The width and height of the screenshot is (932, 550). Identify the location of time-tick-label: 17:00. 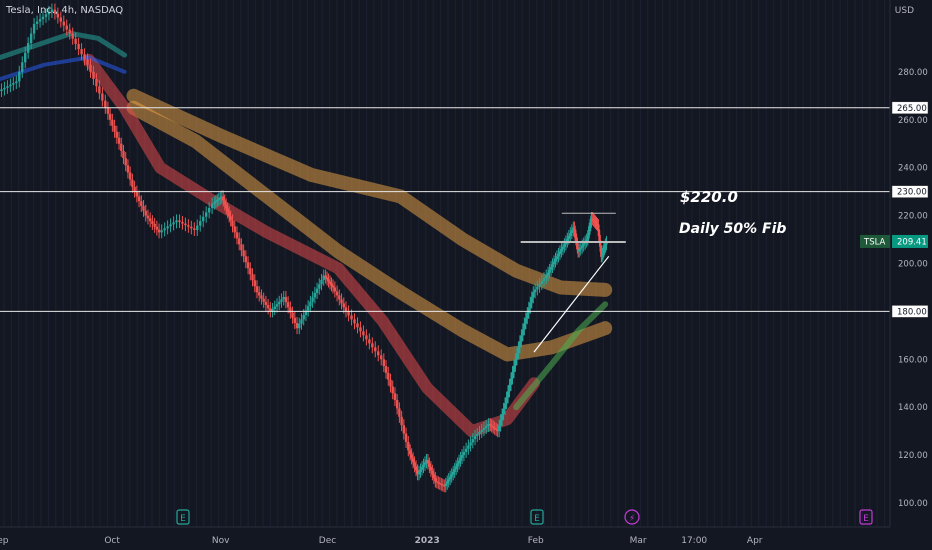
(694, 541).